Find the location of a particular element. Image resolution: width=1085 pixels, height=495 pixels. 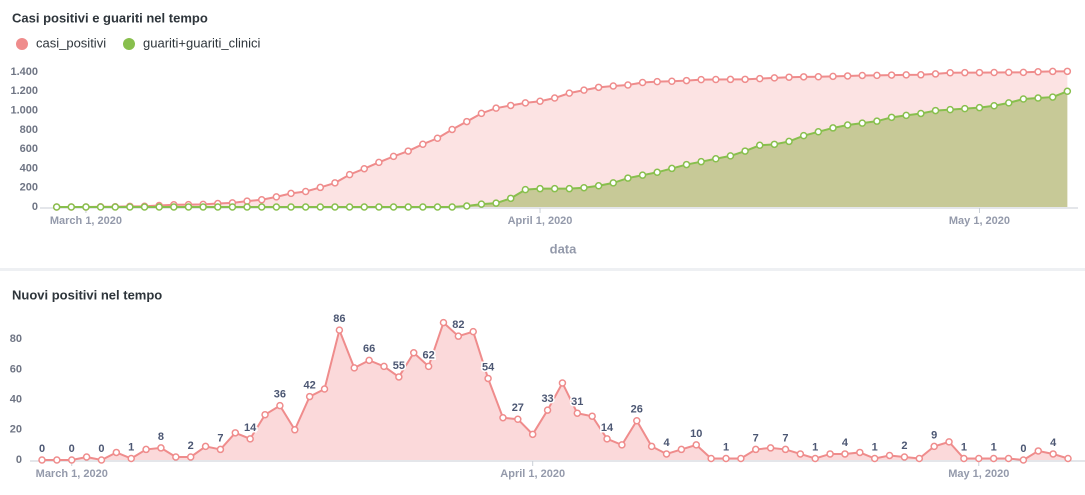

data-label: 8 is located at coordinates (161, 437).